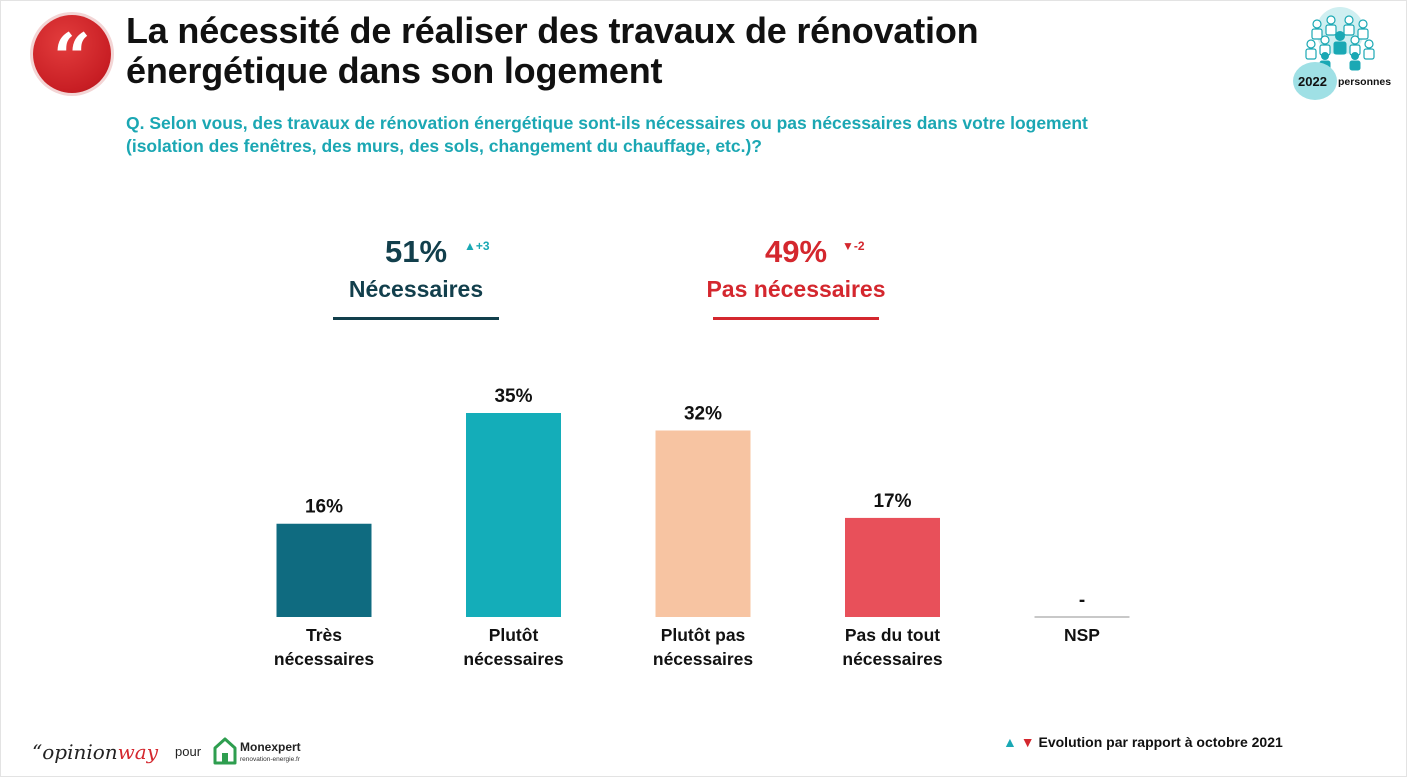 The width and height of the screenshot is (1407, 777). What do you see at coordinates (416, 289) in the screenshot?
I see `group-necessaires-label: Nécessaires` at bounding box center [416, 289].